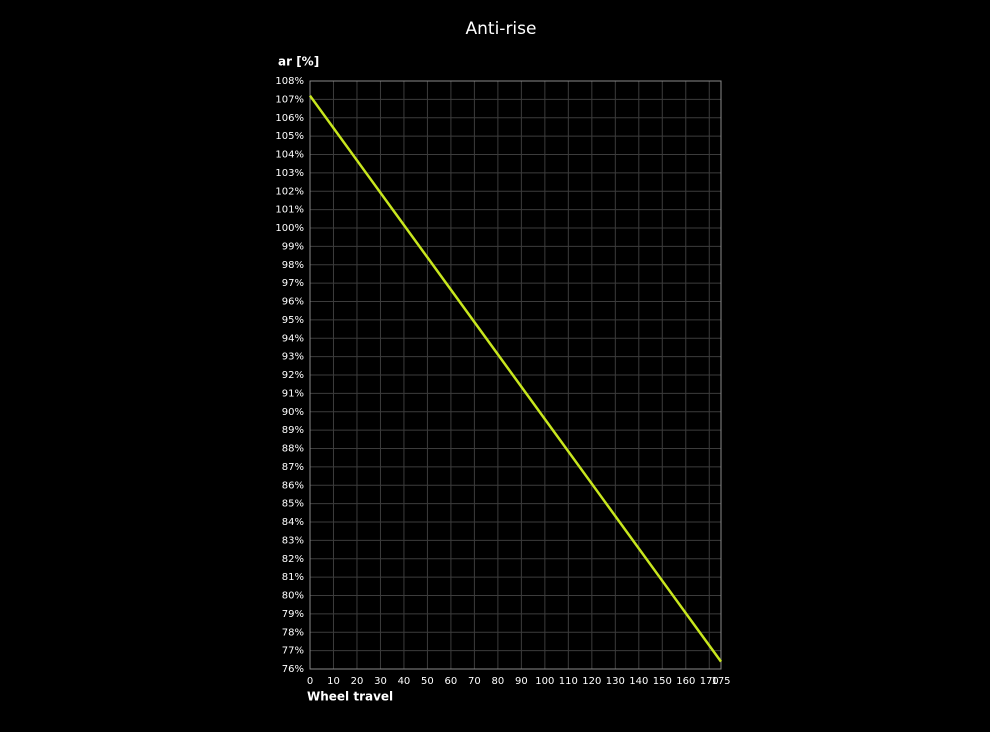  Describe the element at coordinates (293, 485) in the screenshot. I see `y-tick-label: 86%` at that location.